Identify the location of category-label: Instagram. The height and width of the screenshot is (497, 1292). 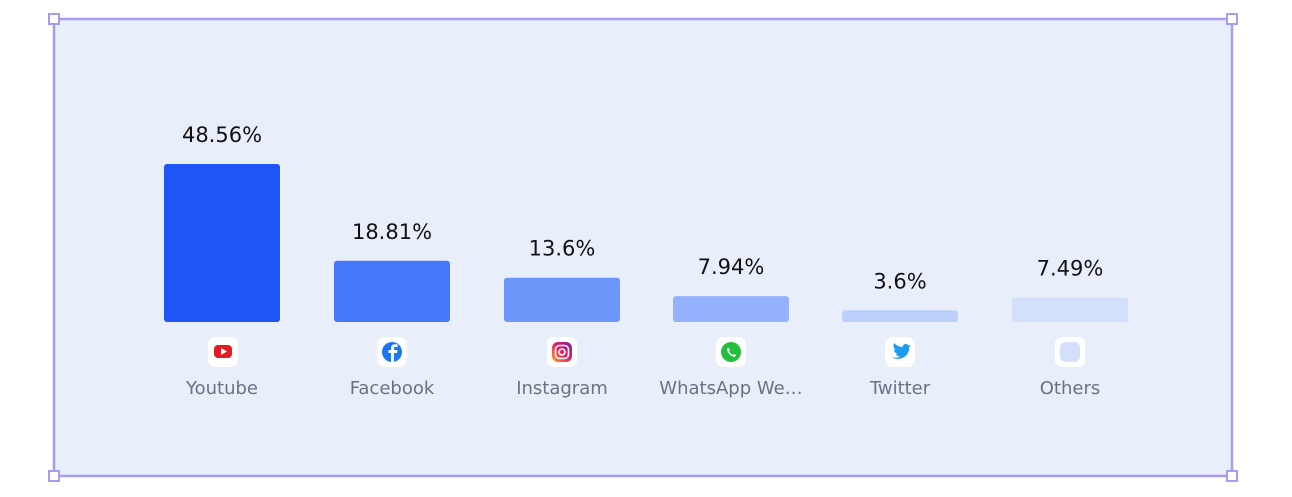
(562, 388).